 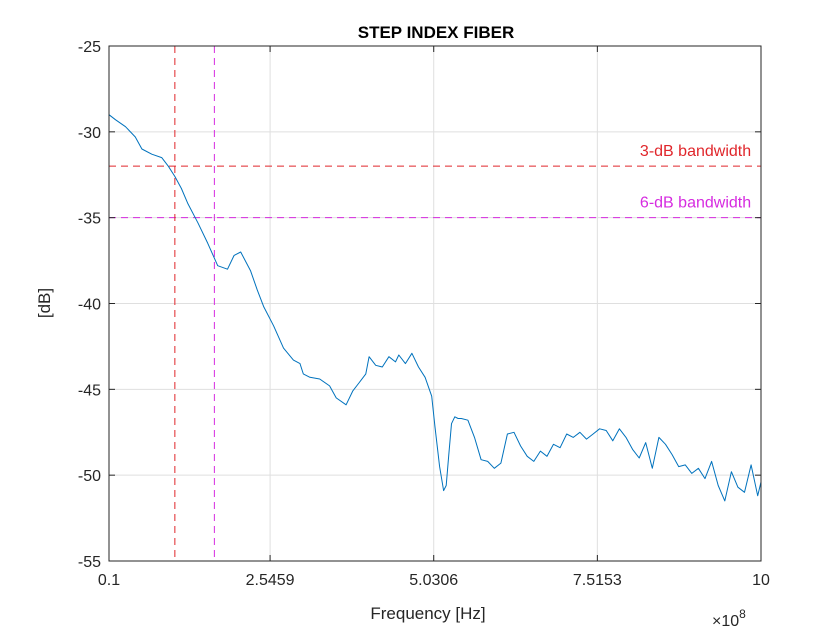 What do you see at coordinates (761, 580) in the screenshot?
I see `x-tick-label: 10` at bounding box center [761, 580].